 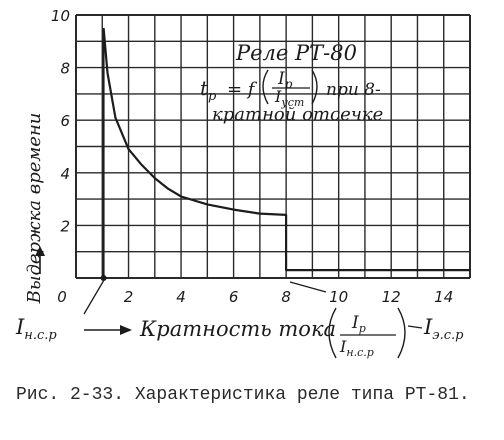 I want to click on y-tick-label: 8, so click(x=65, y=69).